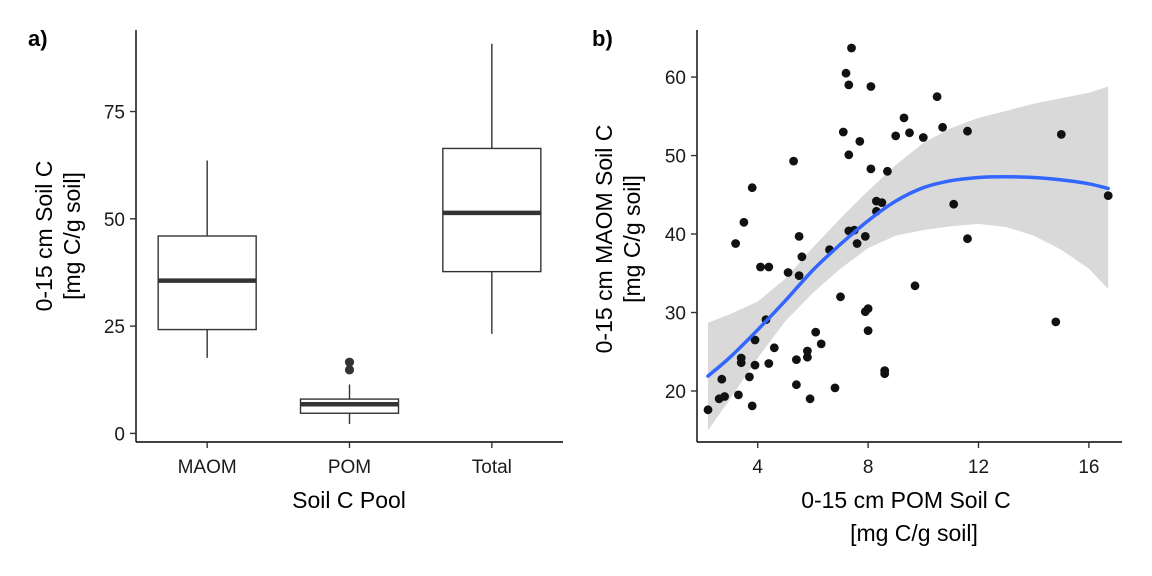  Describe the element at coordinates (58, 236) in the screenshot. I see `panel-a-y-axis-title: 0-15 cm Soil C [mg C/g soil]` at that location.